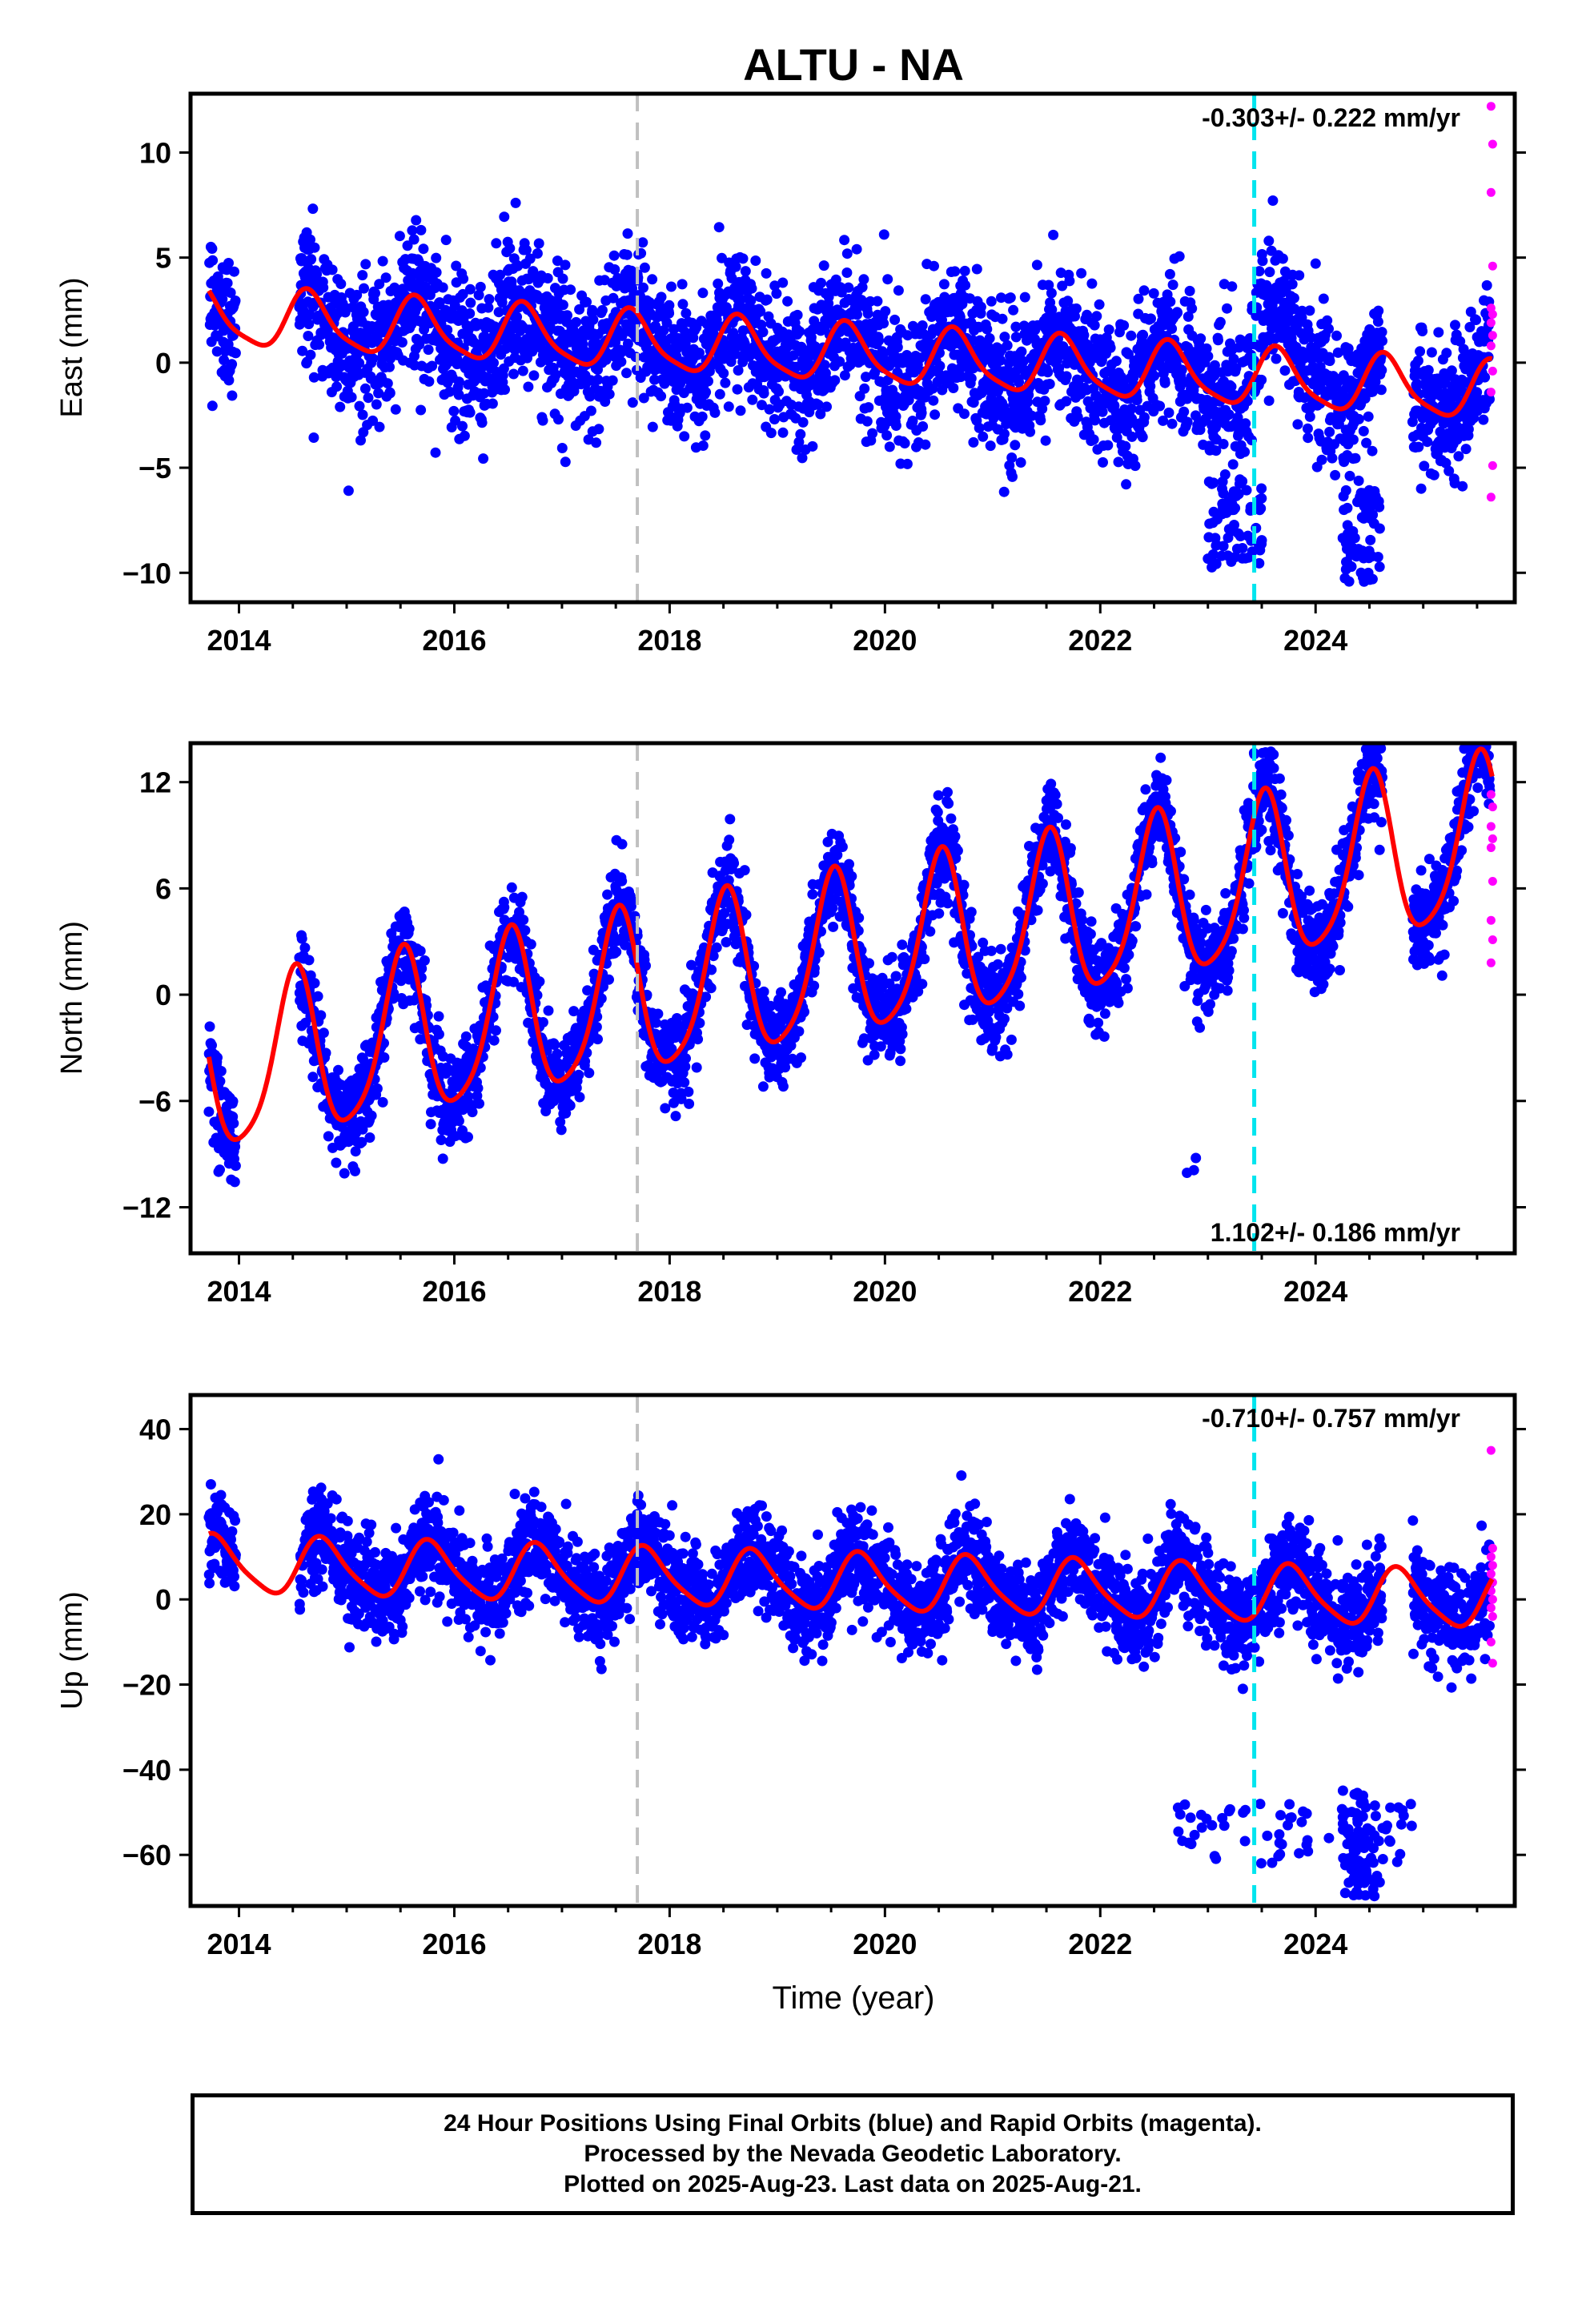 This screenshot has width=1582, height=2324. Describe the element at coordinates (163, 363) in the screenshot. I see `east-y-tick-label: 0` at that location.